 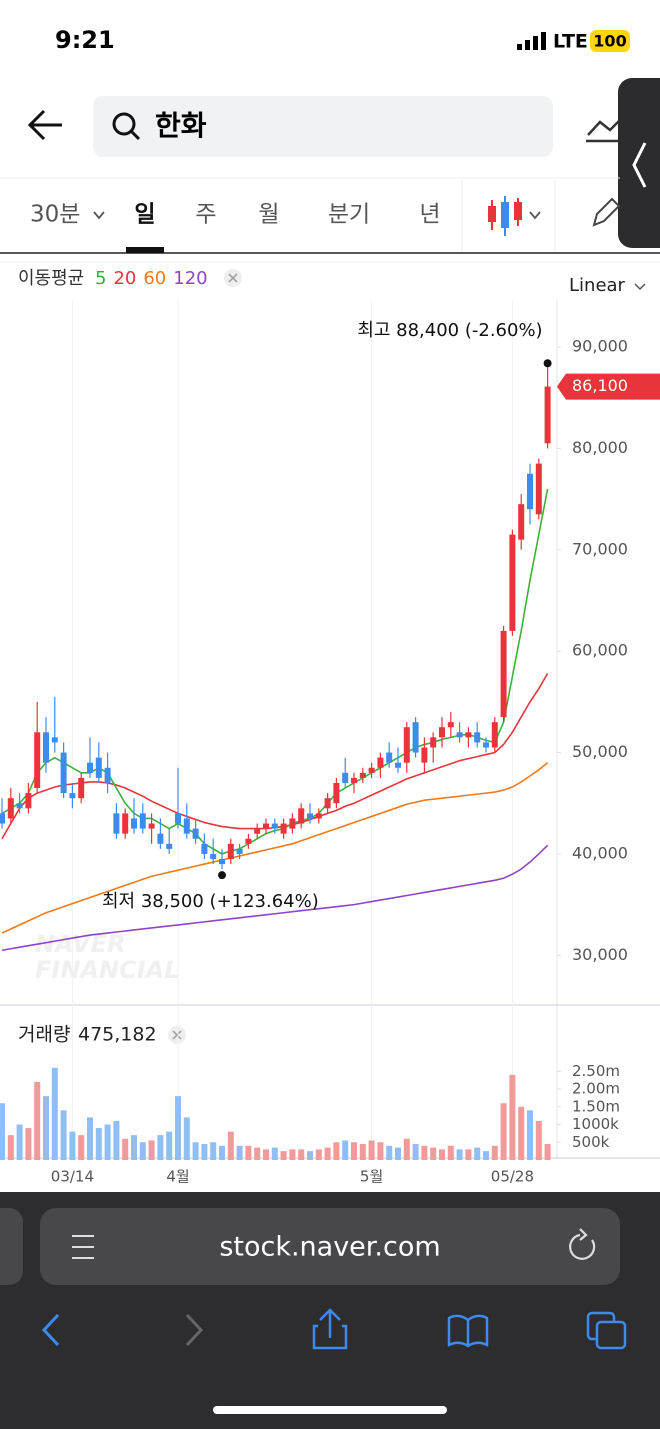 I want to click on close-legend-x, so click(x=233, y=278).